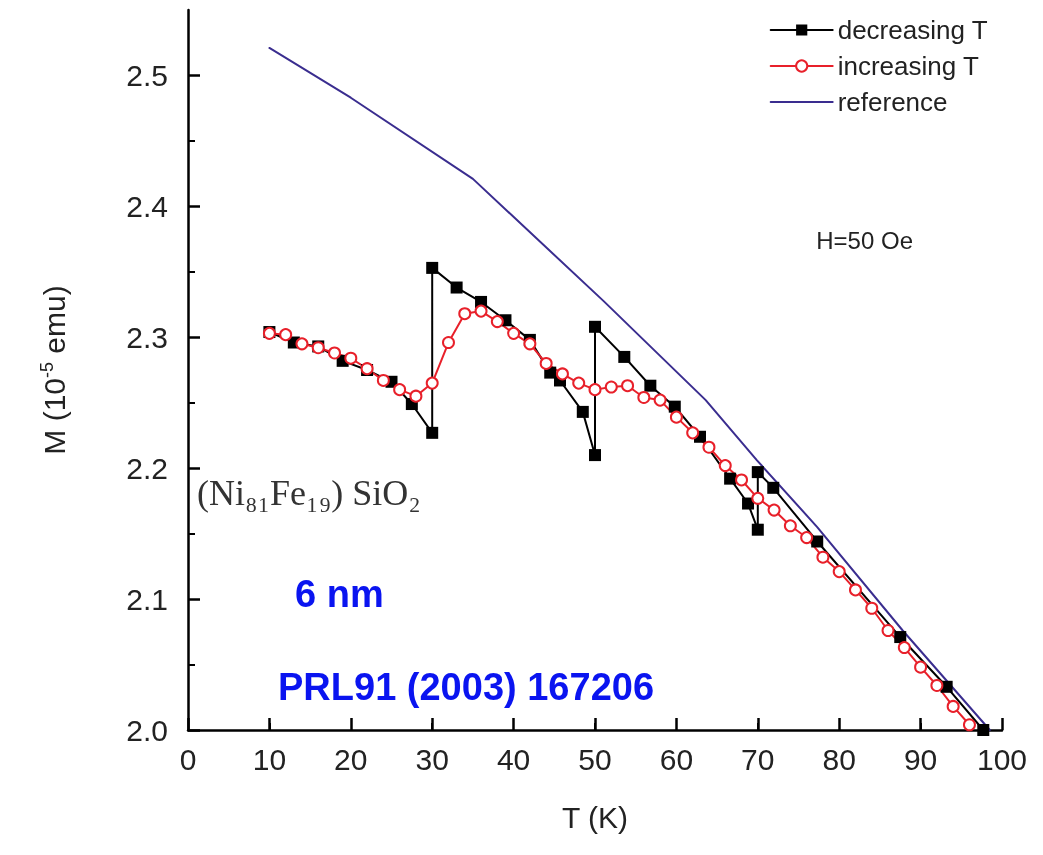 The height and width of the screenshot is (855, 1043). I want to click on y-tick-label: 2.2, so click(147, 468).